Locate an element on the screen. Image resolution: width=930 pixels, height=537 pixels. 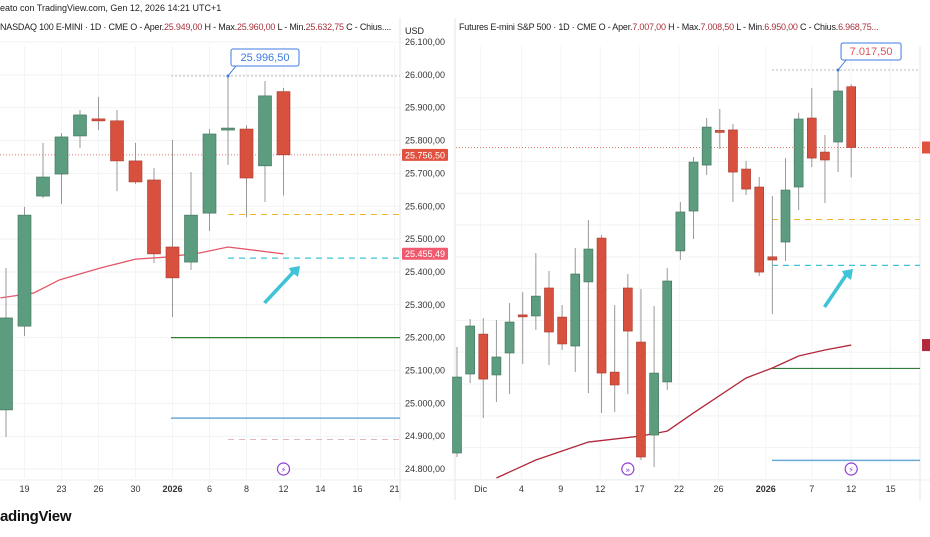
date-tick-label: 16 is located at coordinates (357, 489).